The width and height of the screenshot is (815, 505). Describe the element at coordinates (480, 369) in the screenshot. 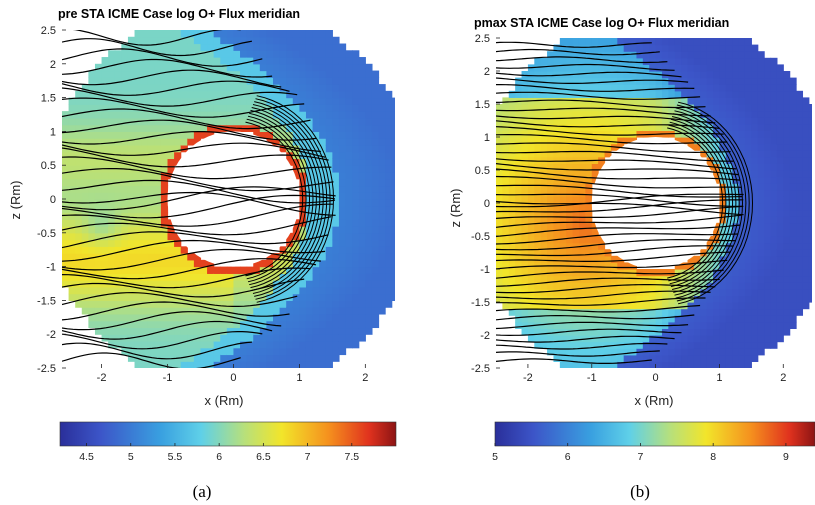

I see `y-tick-label: -2.5` at that location.